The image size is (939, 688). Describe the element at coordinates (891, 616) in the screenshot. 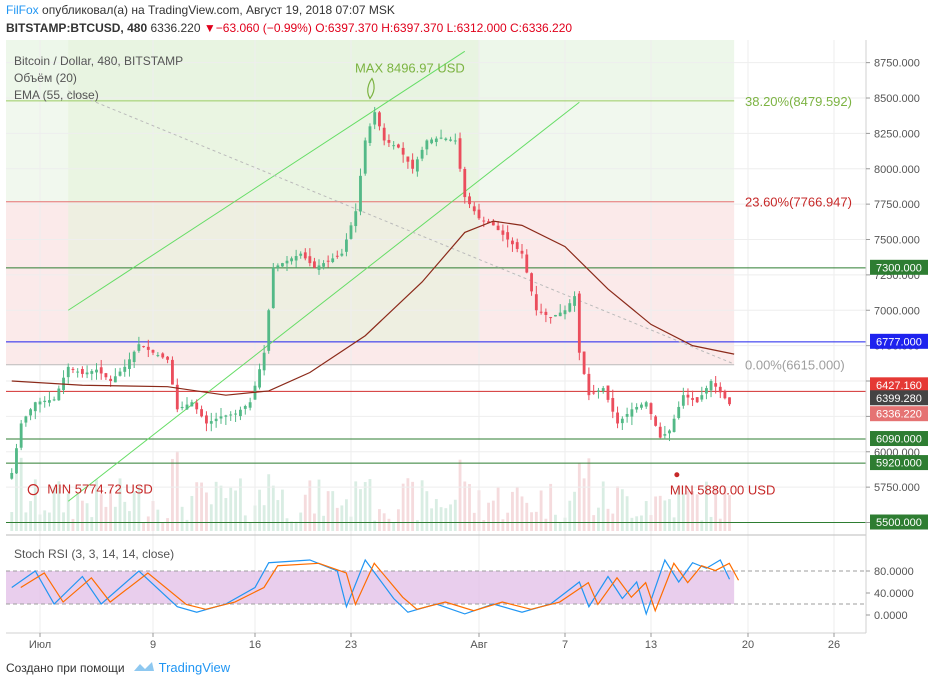

I see `stoch-tick-label: 0.0000` at that location.